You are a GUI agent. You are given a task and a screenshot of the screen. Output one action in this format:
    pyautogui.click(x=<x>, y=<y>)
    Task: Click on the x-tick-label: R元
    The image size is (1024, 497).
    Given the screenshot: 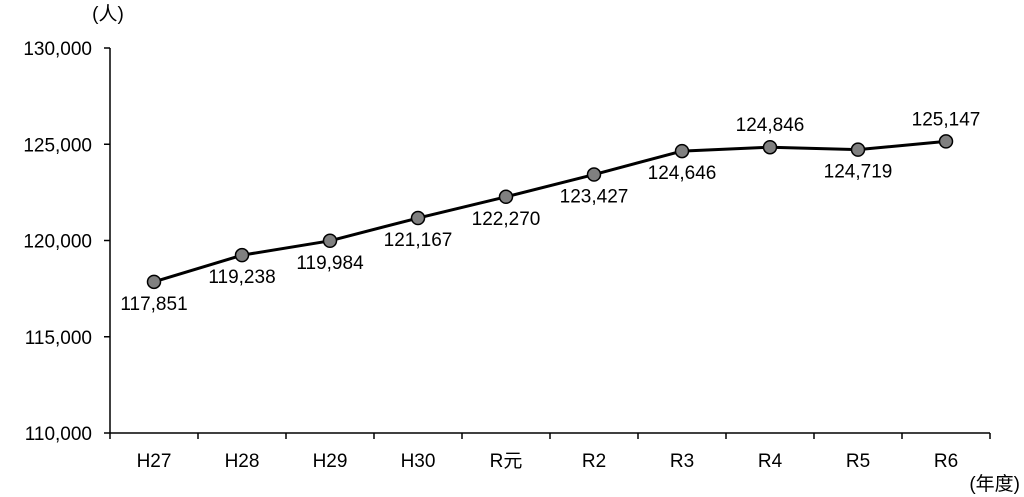 What is the action you would take?
    pyautogui.click(x=506, y=461)
    